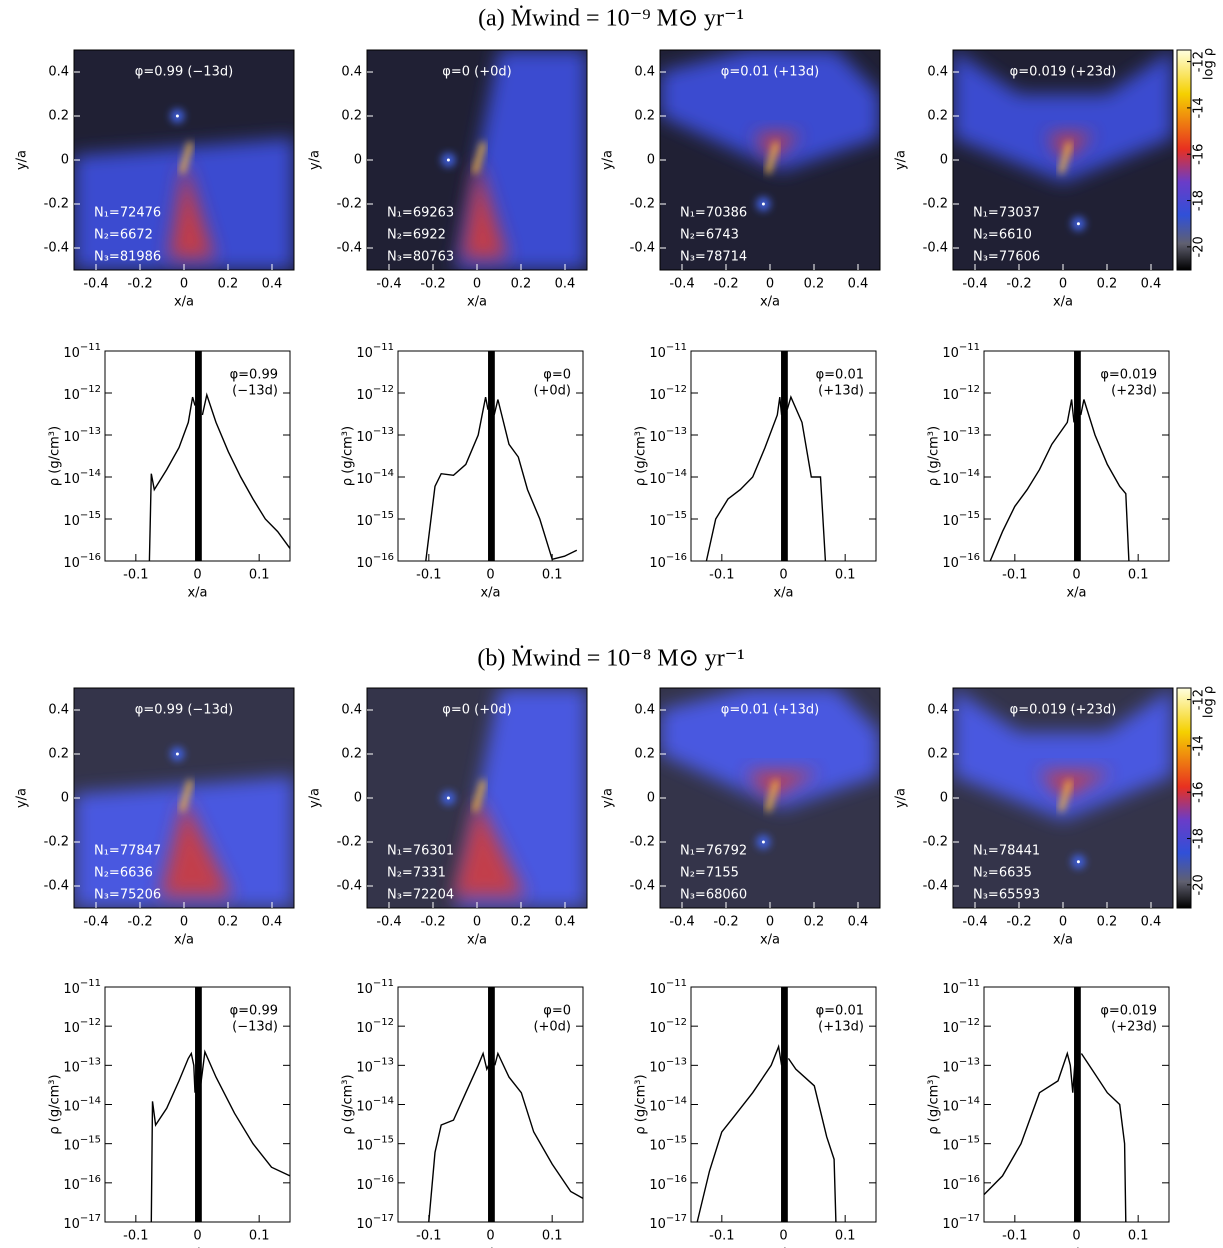 The width and height of the screenshot is (1223, 1248). What do you see at coordinates (349, 204) in the screenshot?
I see `y-tick-label: -0.2` at bounding box center [349, 204].